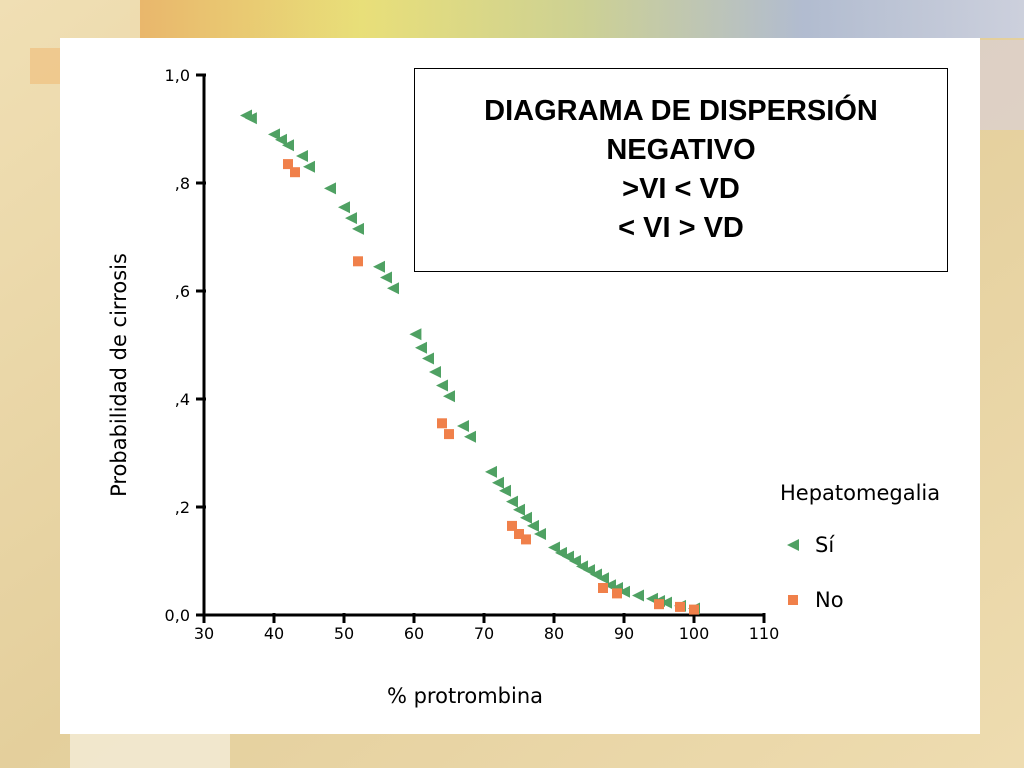  Describe the element at coordinates (681, 228) in the screenshot. I see `title-line-4: < VI > VD` at that location.